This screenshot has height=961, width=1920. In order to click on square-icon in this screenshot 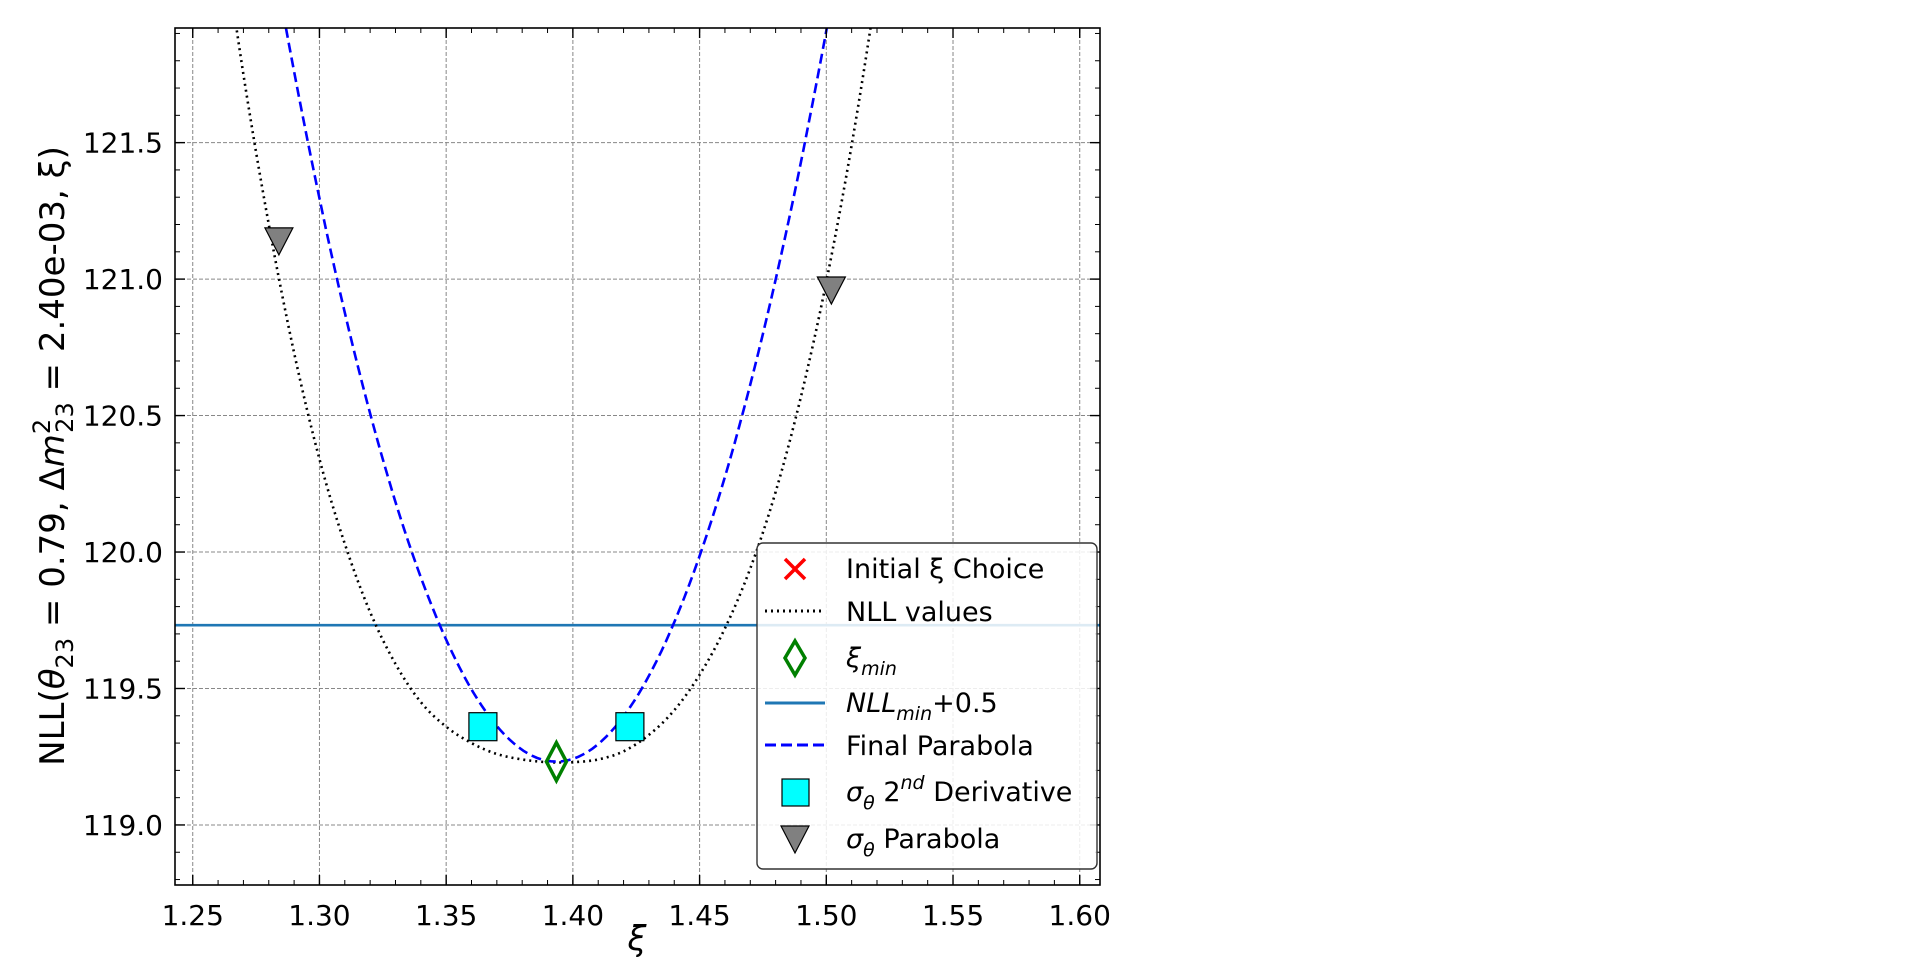, I will do `click(795, 792)`.